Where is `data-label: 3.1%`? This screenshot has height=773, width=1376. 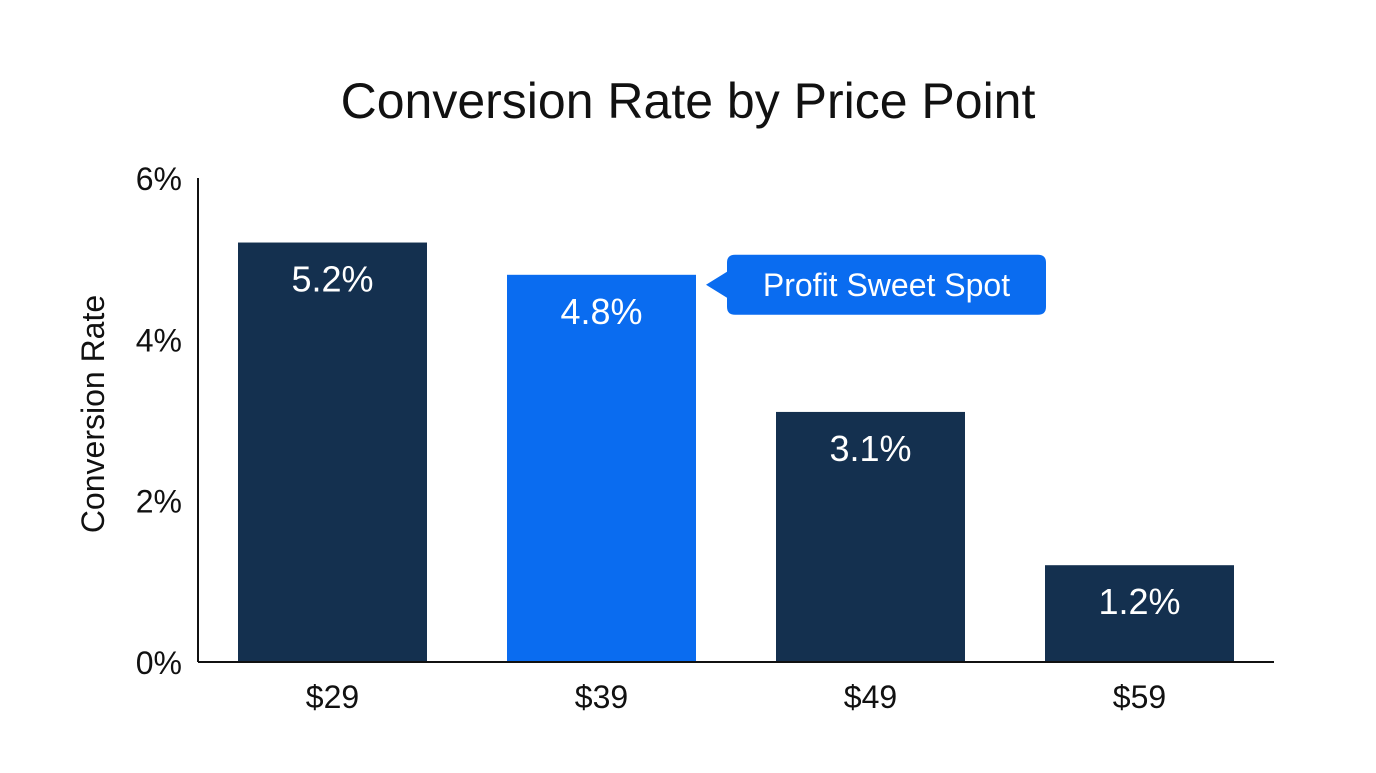 data-label: 3.1% is located at coordinates (870, 448).